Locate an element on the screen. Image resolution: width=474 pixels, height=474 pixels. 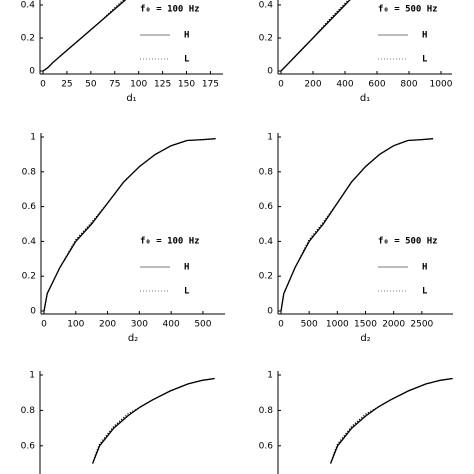
x-tick-label: 800 is located at coordinates (408, 85).